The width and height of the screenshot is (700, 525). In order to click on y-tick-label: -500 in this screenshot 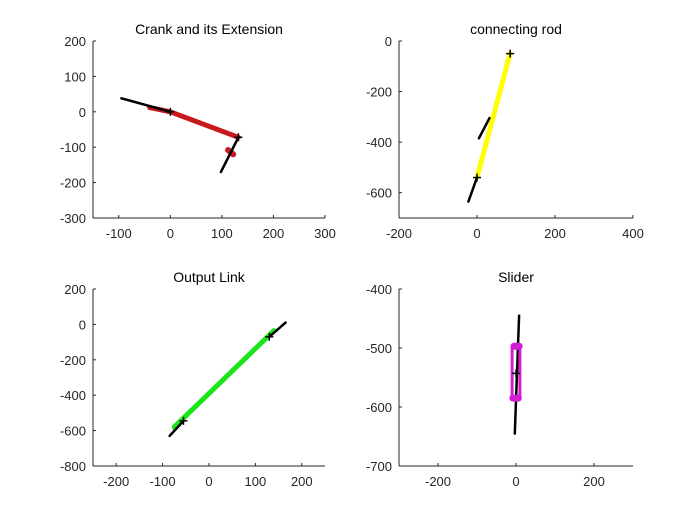, I will do `click(379, 348)`.